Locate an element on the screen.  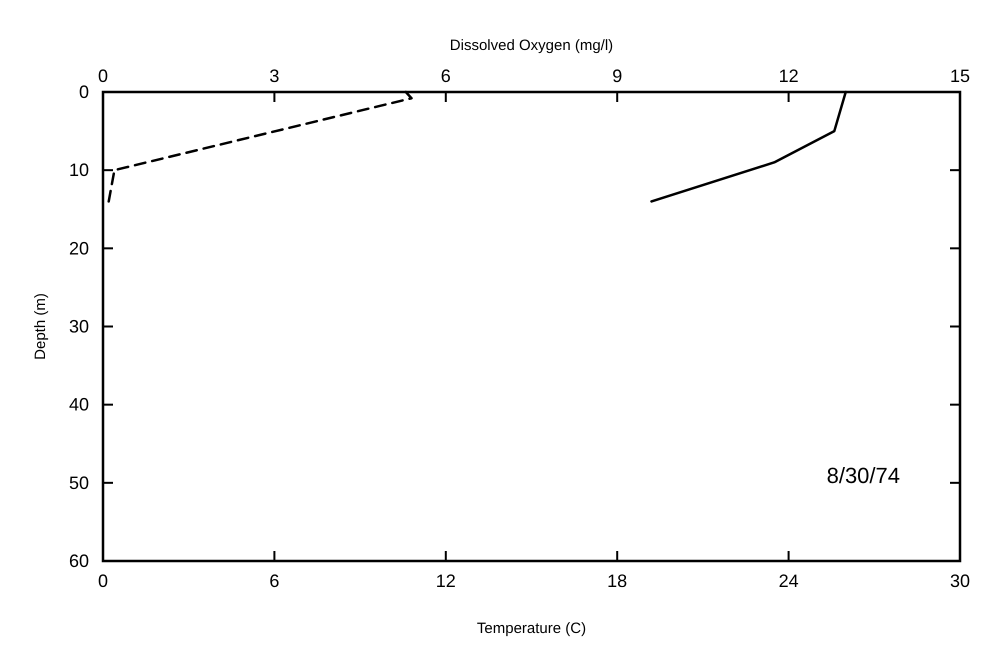
x-axis-title: Temperature (C) is located at coordinates (531, 628).